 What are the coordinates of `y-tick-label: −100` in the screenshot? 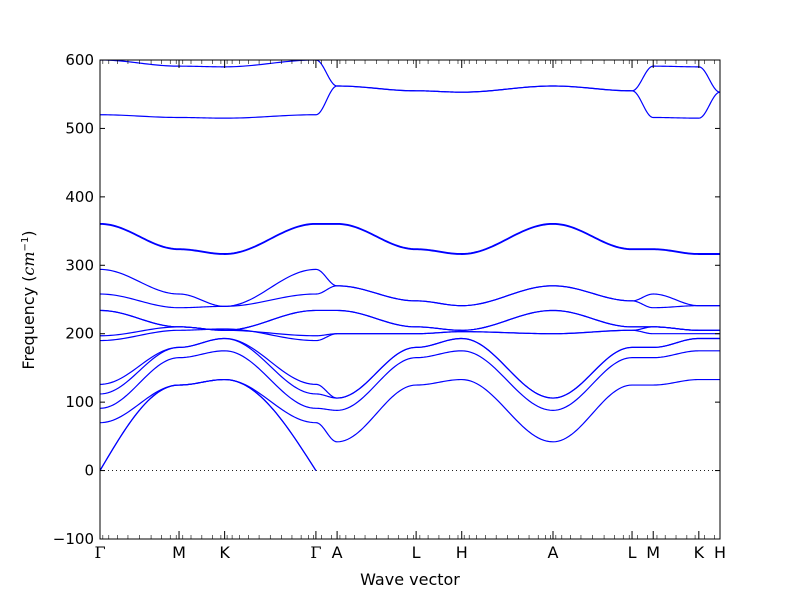 It's located at (73, 539).